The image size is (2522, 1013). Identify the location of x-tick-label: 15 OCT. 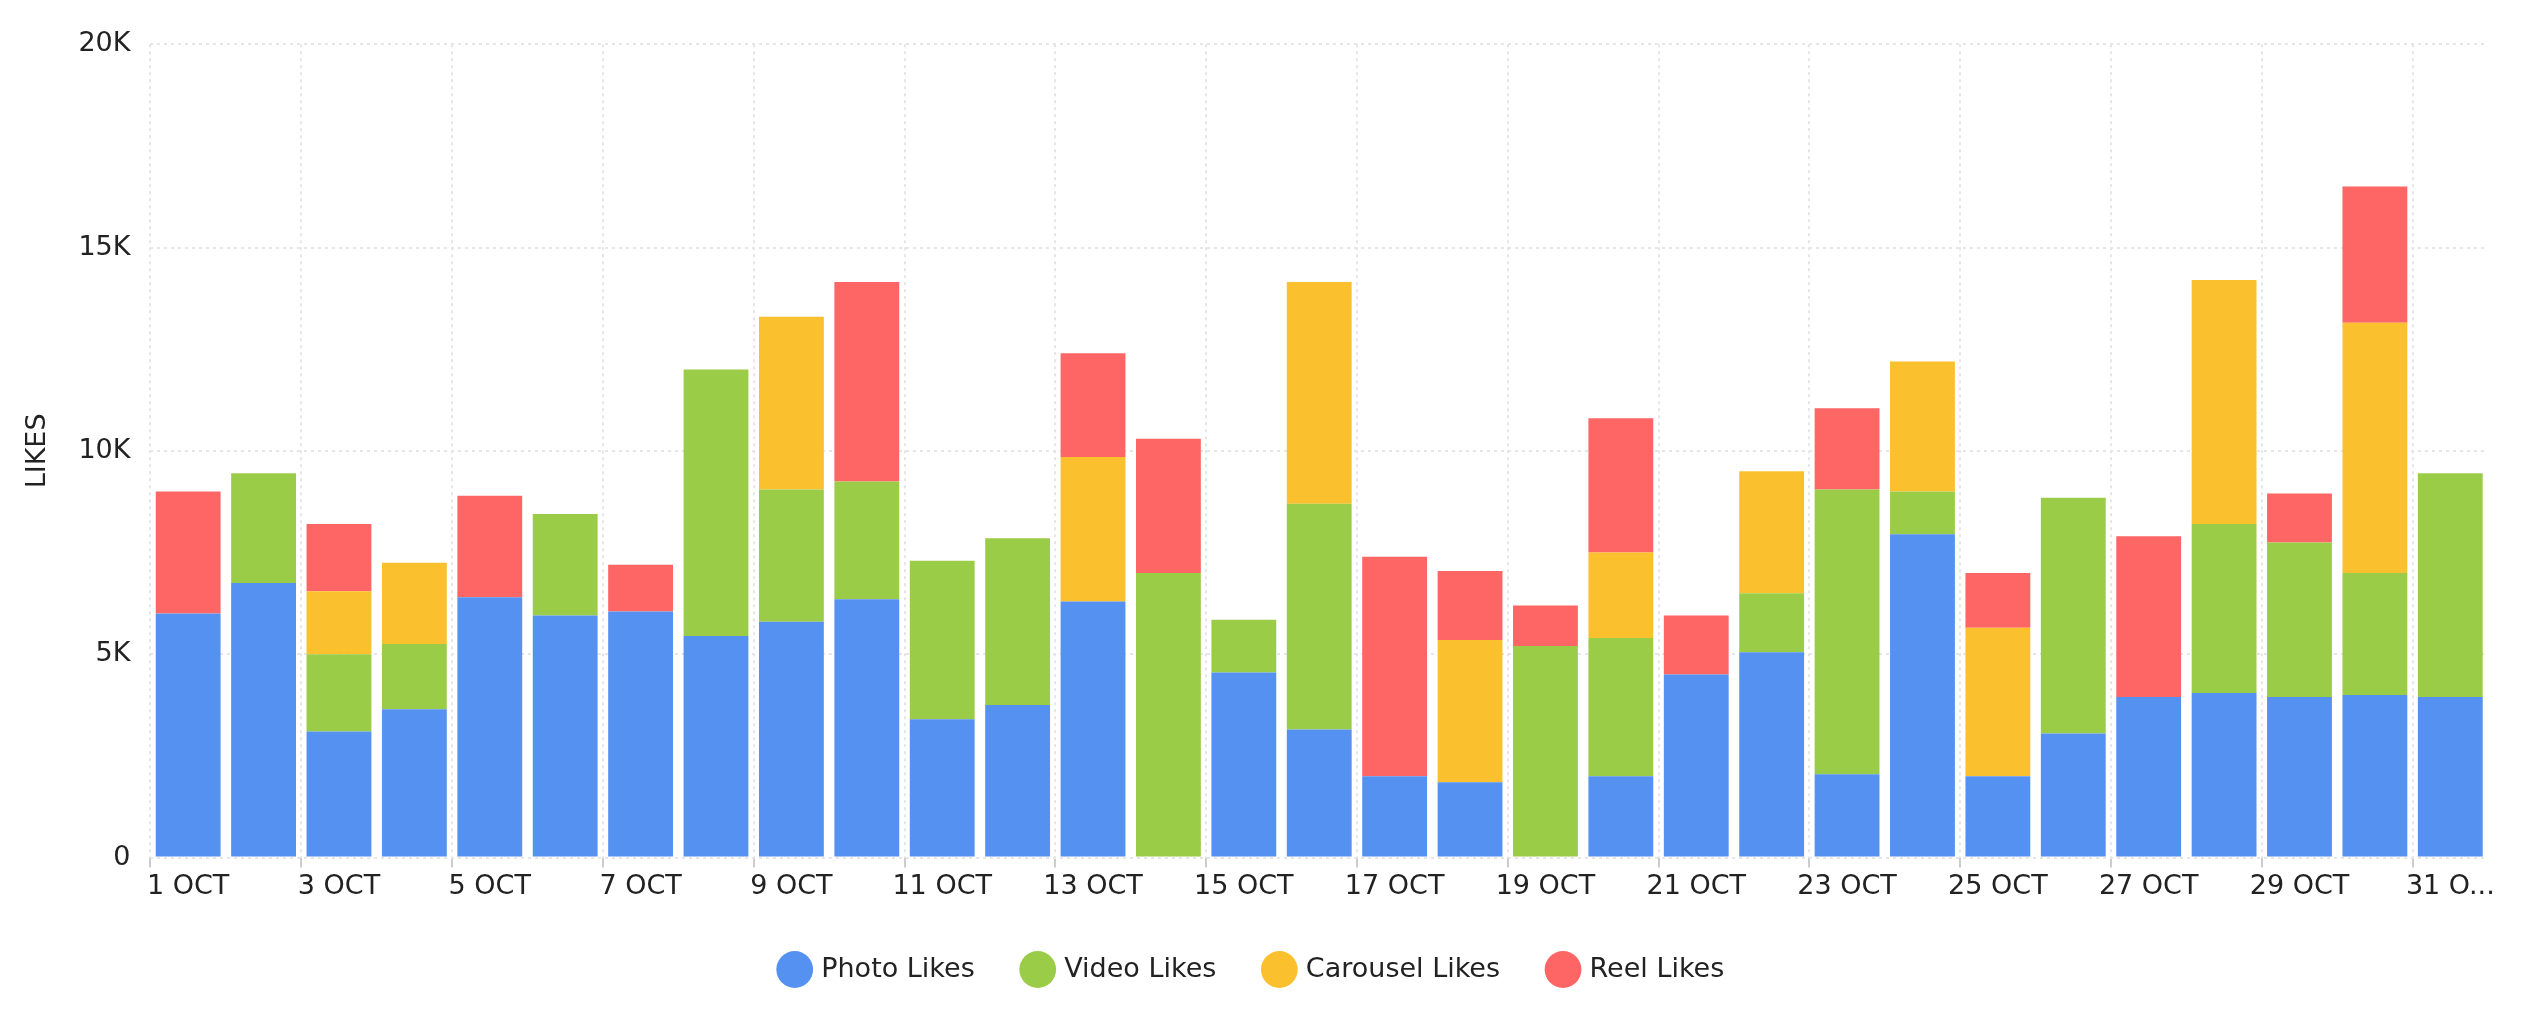
(1244, 884).